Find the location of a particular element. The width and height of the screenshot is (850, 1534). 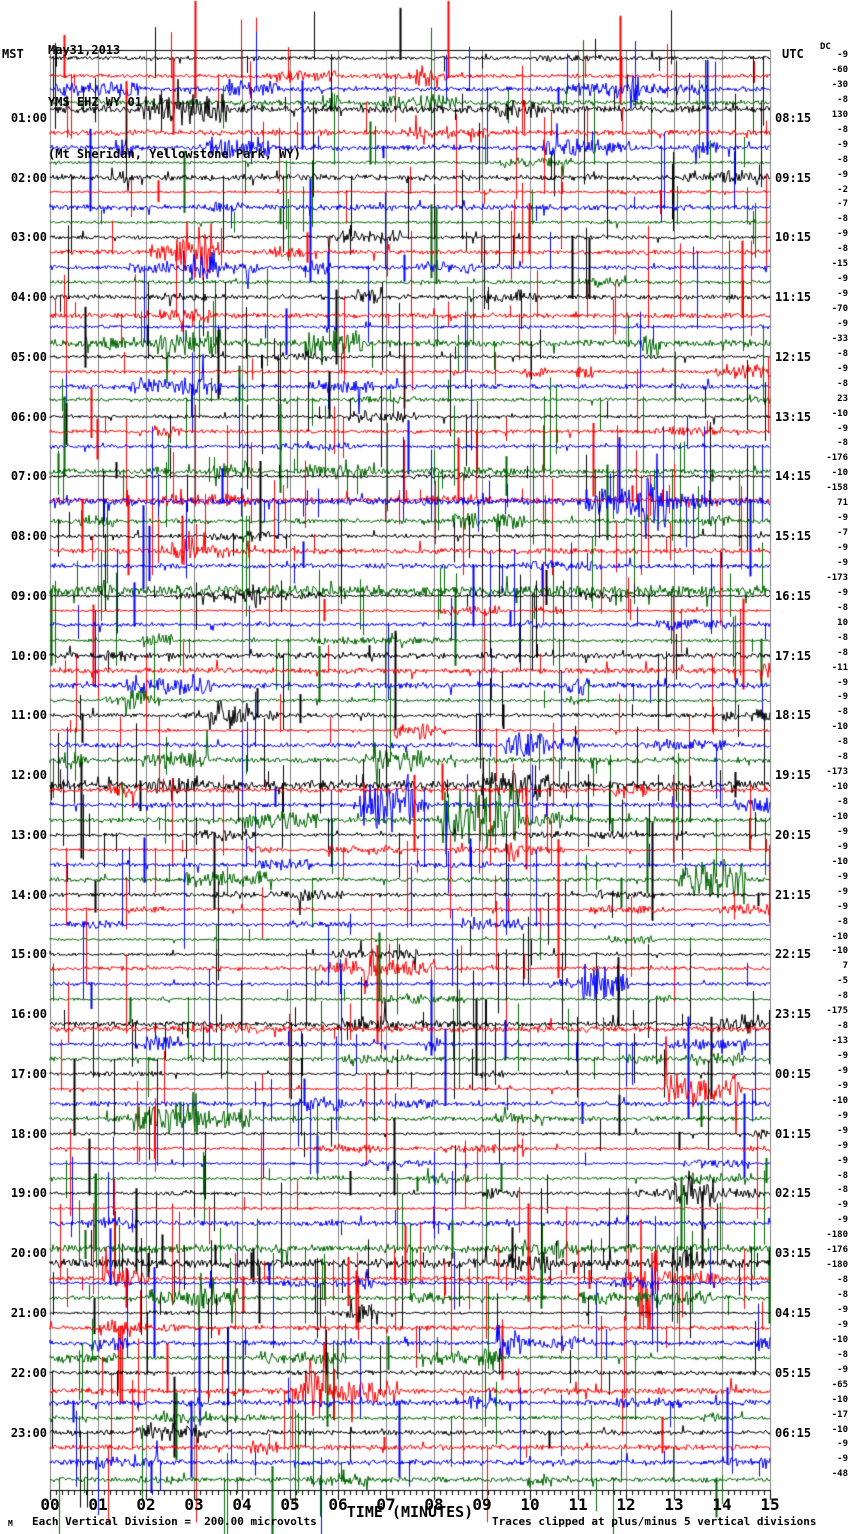

dc-offset-value: 23 is located at coordinates (842, 398).